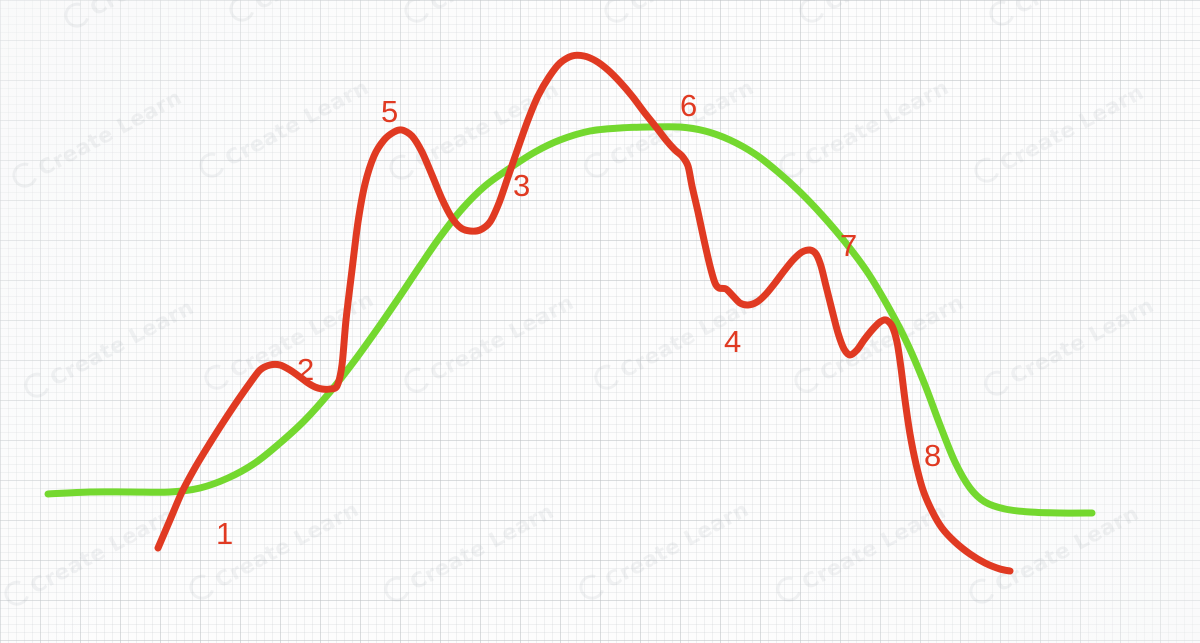 The image size is (1200, 643). Describe the element at coordinates (849, 245) in the screenshot. I see `annotation-label-7: 7` at that location.